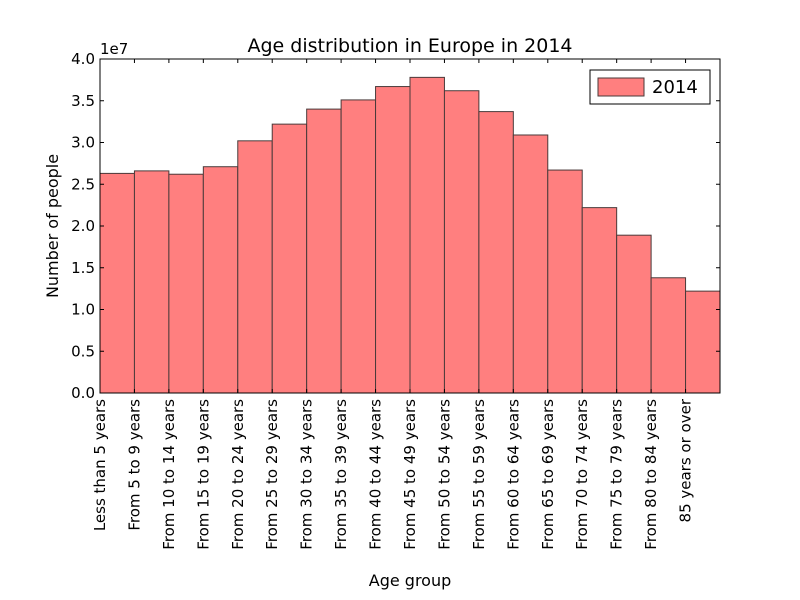 Image resolution: width=800 pixels, height=600 pixels. What do you see at coordinates (621, 87) in the screenshot?
I see `legend-swatch` at bounding box center [621, 87].